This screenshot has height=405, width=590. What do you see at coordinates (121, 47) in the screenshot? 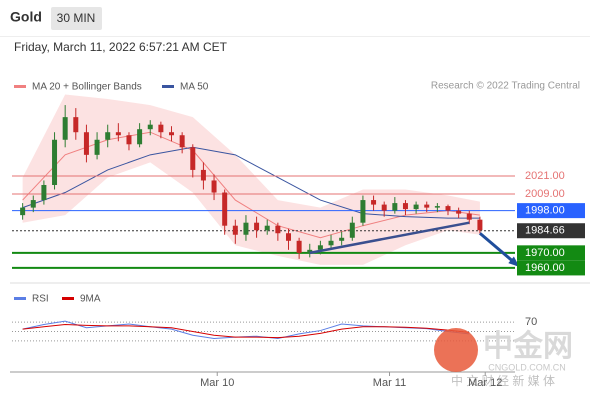
I see `timestamp: Friday, March 11, 2022 6:57:21 AM CET` at bounding box center [121, 47].